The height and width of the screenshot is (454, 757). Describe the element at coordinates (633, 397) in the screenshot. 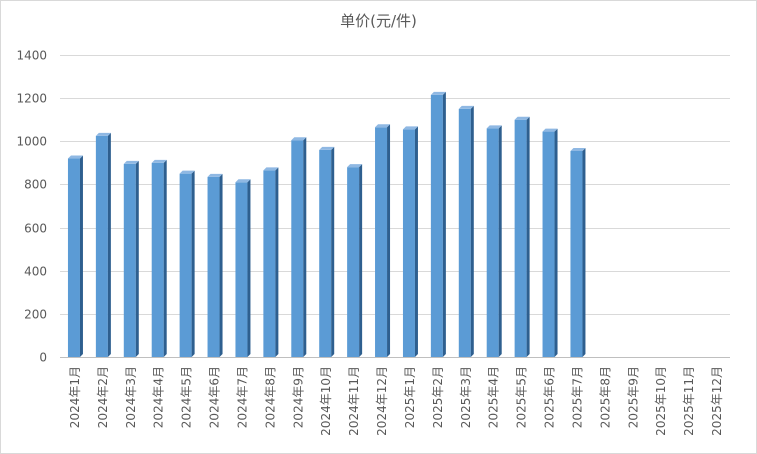

I see `x-tick-label: 2025年9月` at that location.